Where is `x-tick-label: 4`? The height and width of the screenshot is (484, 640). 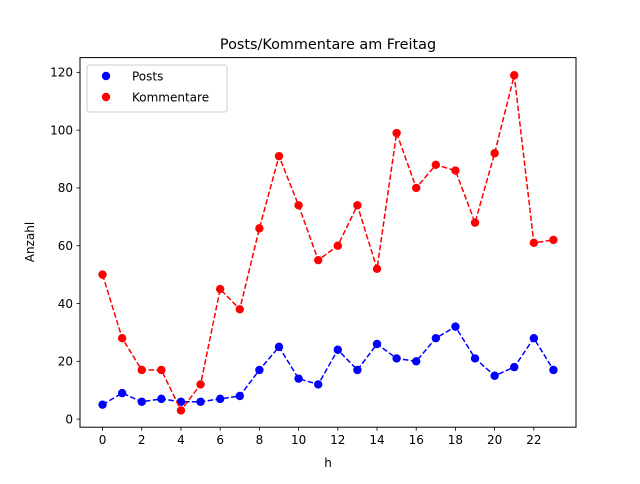 x-tick-label: 4 is located at coordinates (181, 440).